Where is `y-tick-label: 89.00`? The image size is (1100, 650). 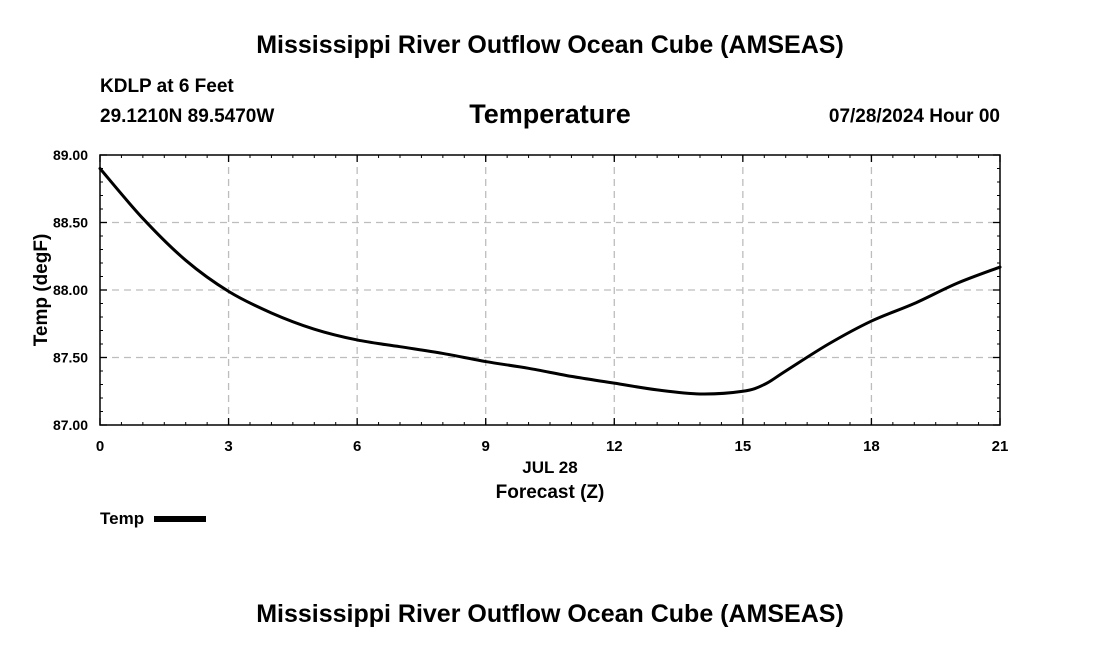
y-tick-label: 89.00 is located at coordinates (70, 155).